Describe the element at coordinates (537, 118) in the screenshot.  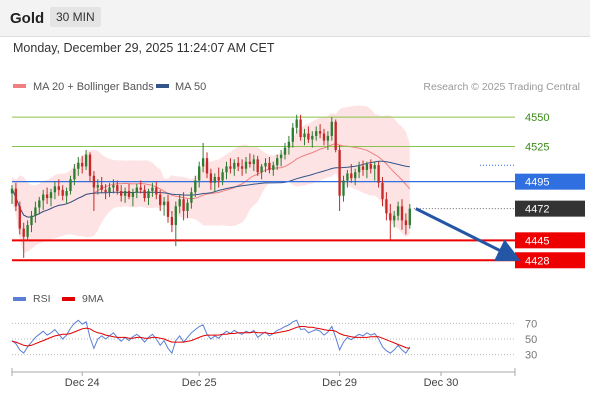
I see `level-label-4550: 4550` at that location.